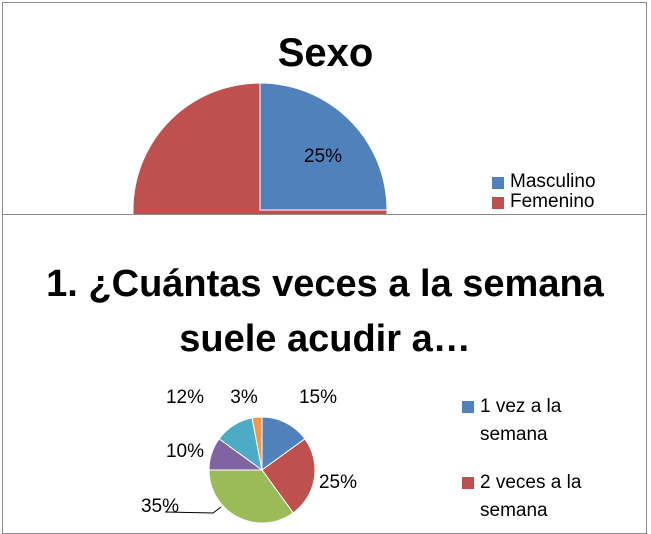 The width and height of the screenshot is (651, 534). Describe the element at coordinates (552, 201) in the screenshot. I see `legend-label: Femenino` at that location.